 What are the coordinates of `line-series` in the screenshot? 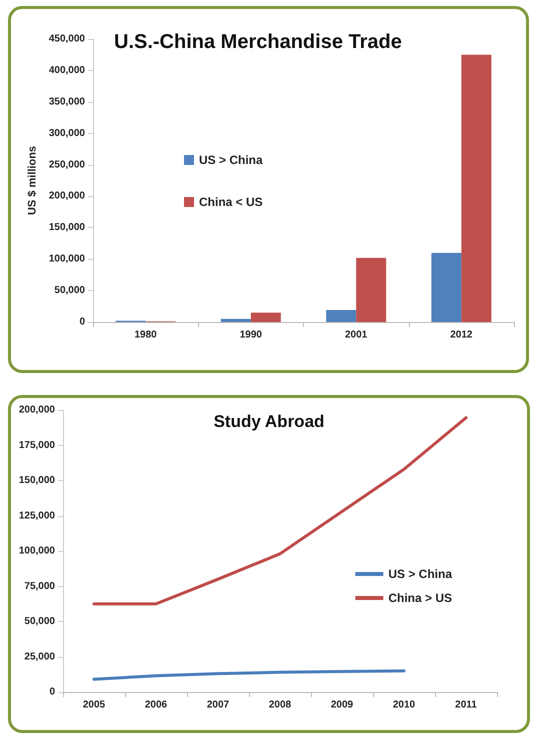 It's located at (249, 675).